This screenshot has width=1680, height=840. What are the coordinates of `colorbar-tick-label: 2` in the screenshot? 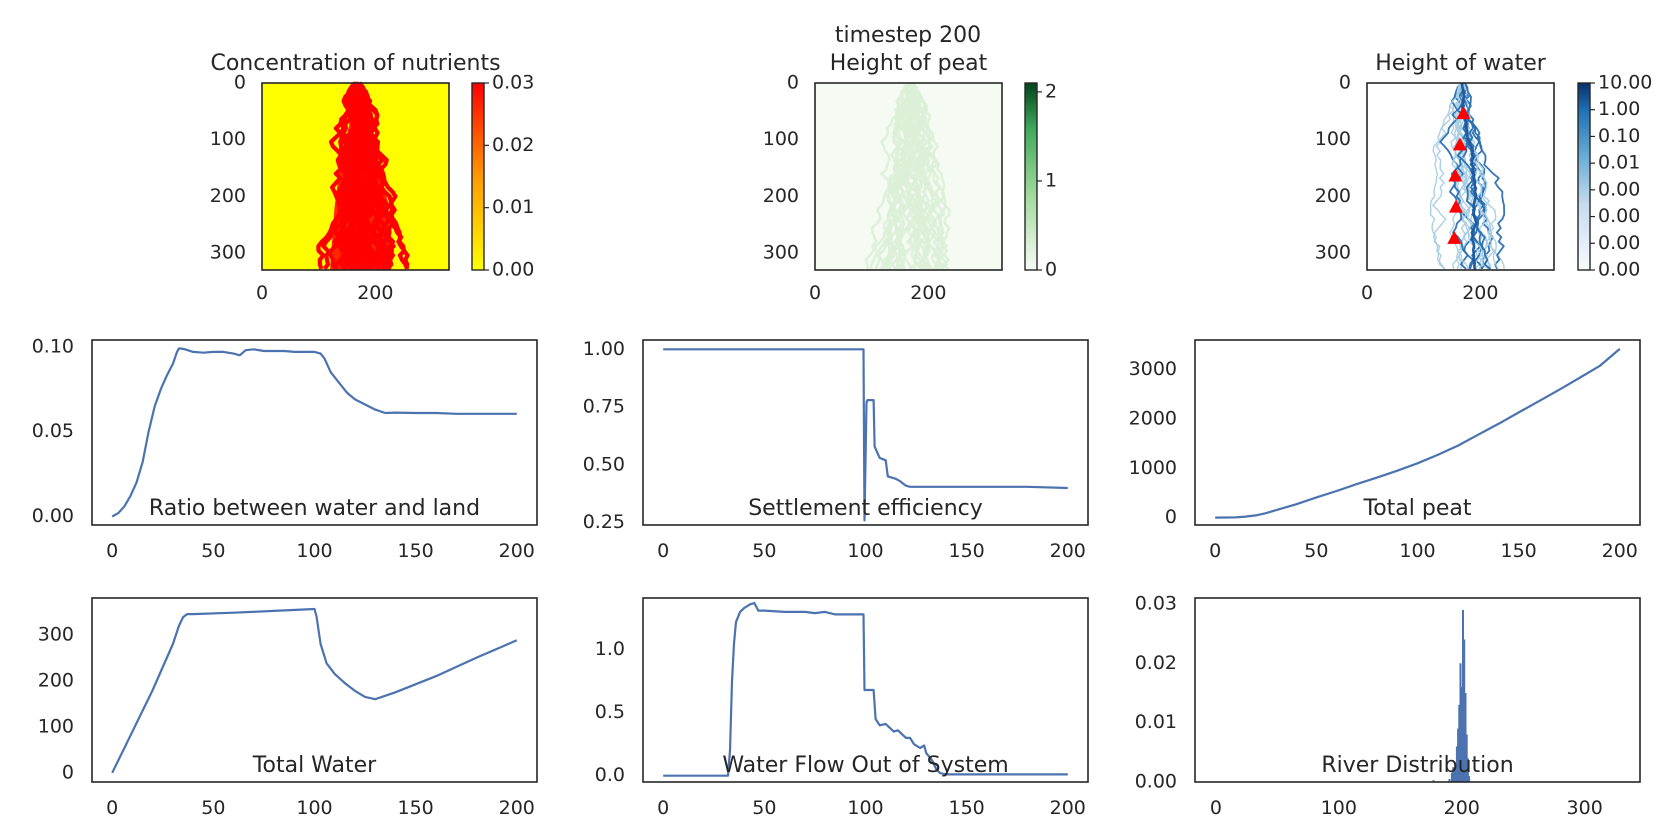 It's located at (1051, 91).